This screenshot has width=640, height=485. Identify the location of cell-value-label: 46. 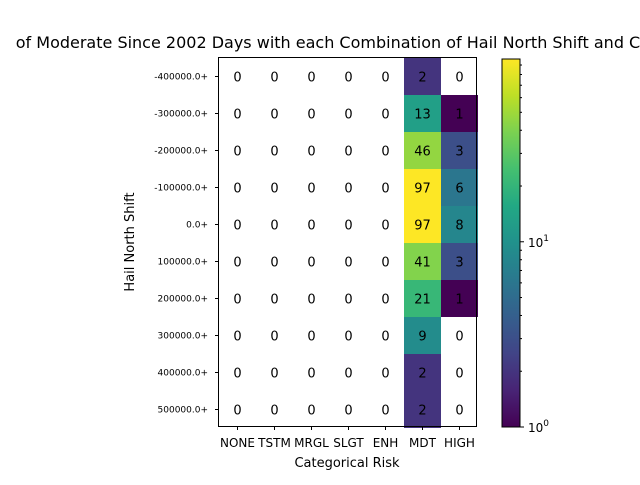
(422, 152).